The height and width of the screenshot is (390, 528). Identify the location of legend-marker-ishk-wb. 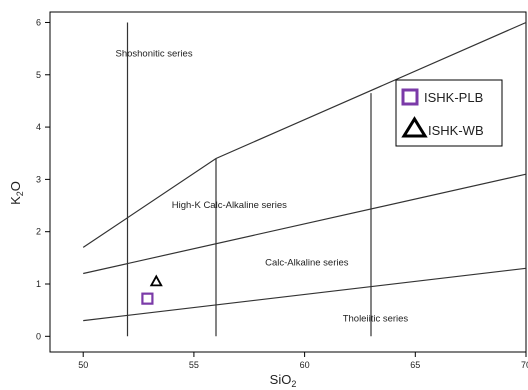
(414, 127).